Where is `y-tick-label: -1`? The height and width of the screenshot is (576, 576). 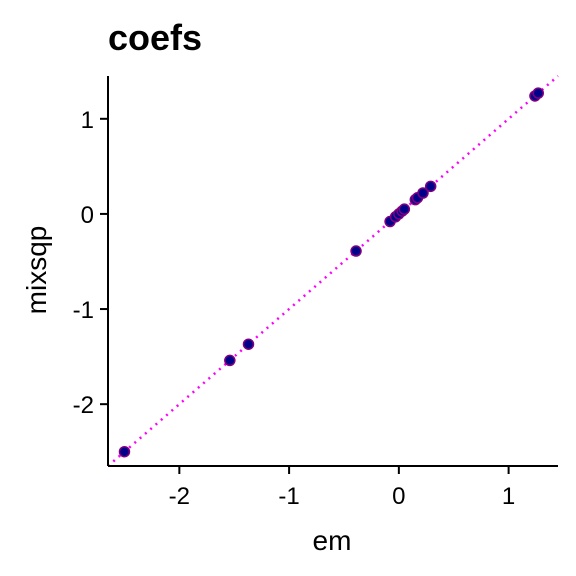 y-tick-label: -1 is located at coordinates (83, 310).